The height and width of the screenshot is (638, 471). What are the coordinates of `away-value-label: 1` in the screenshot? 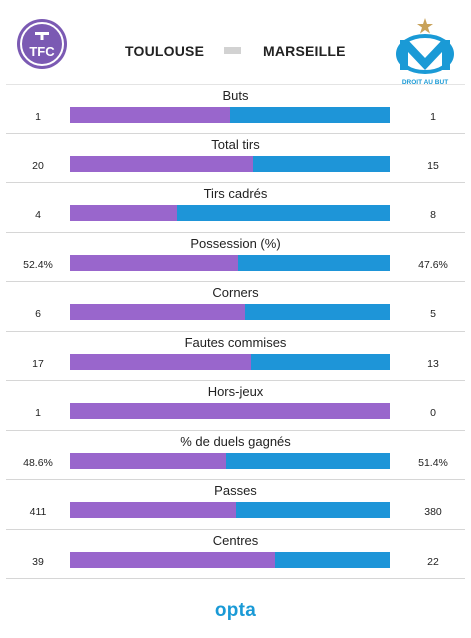 It's located at (433, 117).